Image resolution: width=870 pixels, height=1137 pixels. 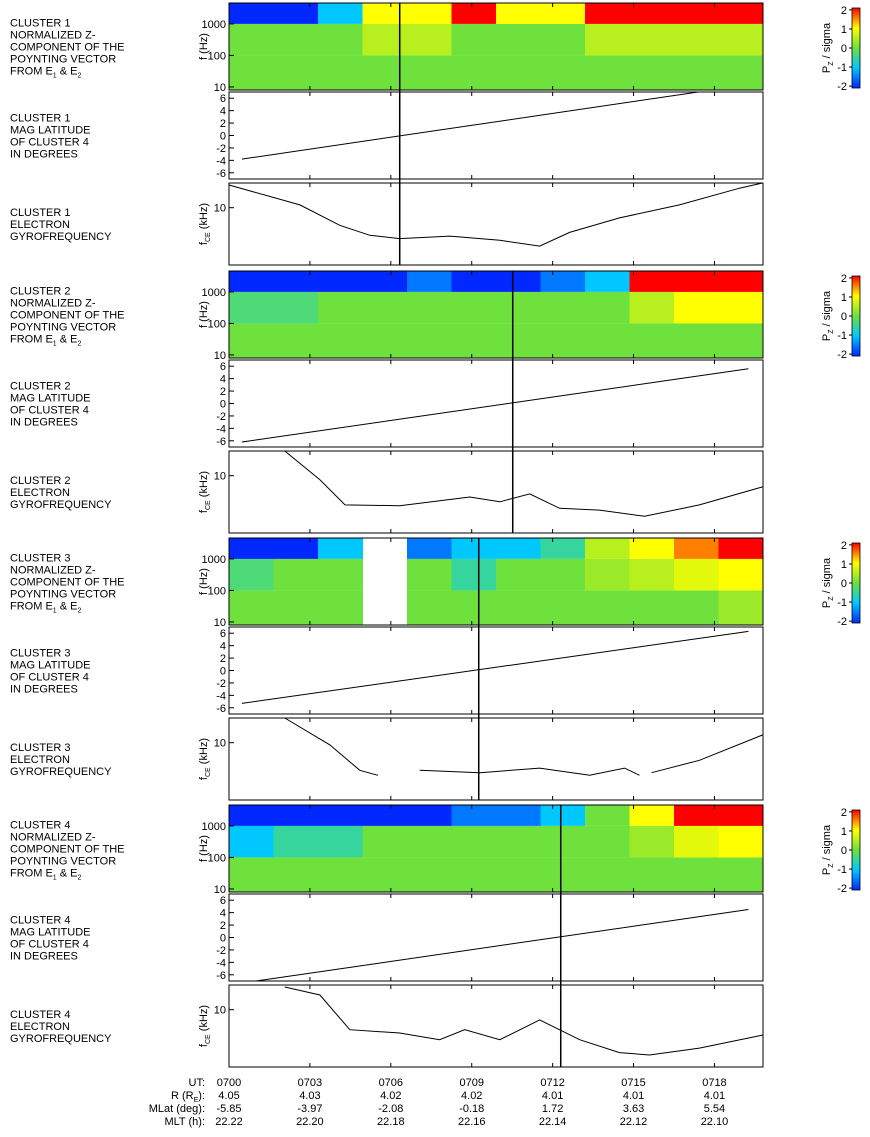 I want to click on ephemeris-value: 4.01, so click(x=633, y=1096).